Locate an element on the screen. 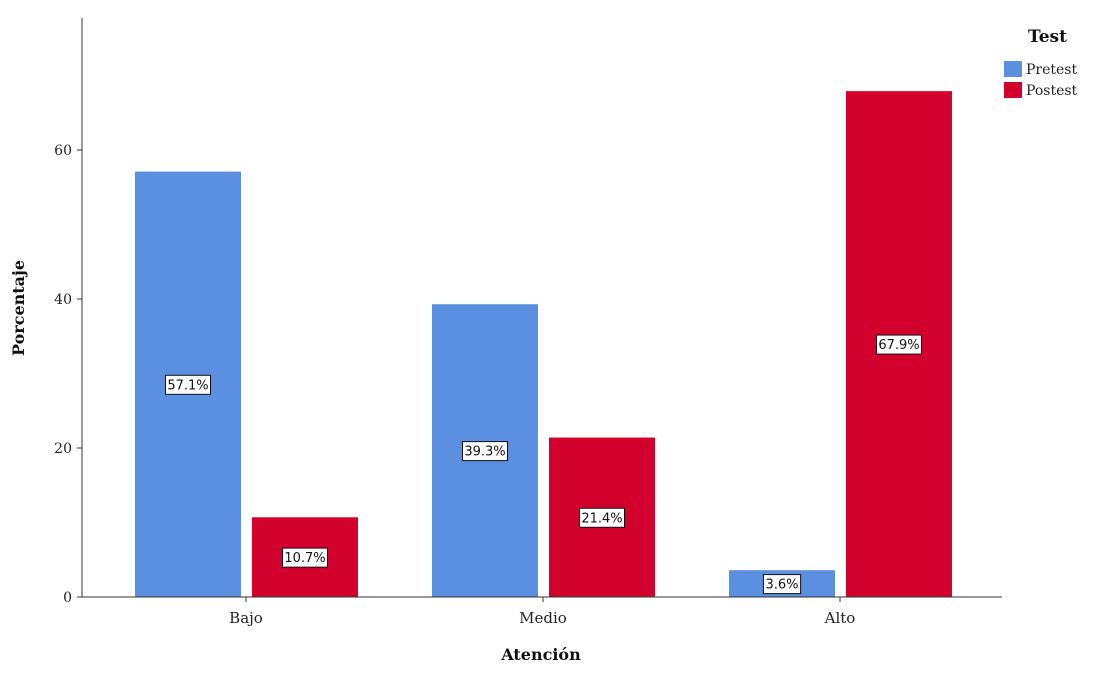  y-tick-label: 60 is located at coordinates (63, 151).